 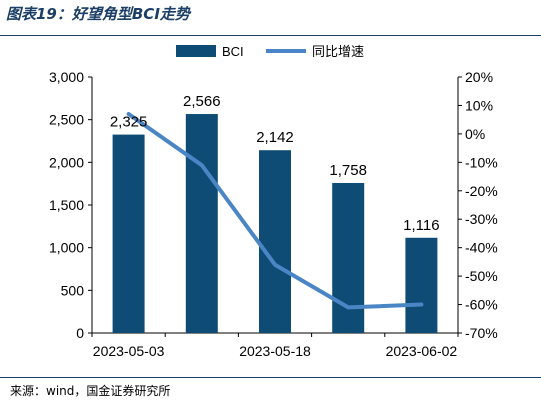 I want to click on x-tick-label: 2023-05-18, so click(x=275, y=351).